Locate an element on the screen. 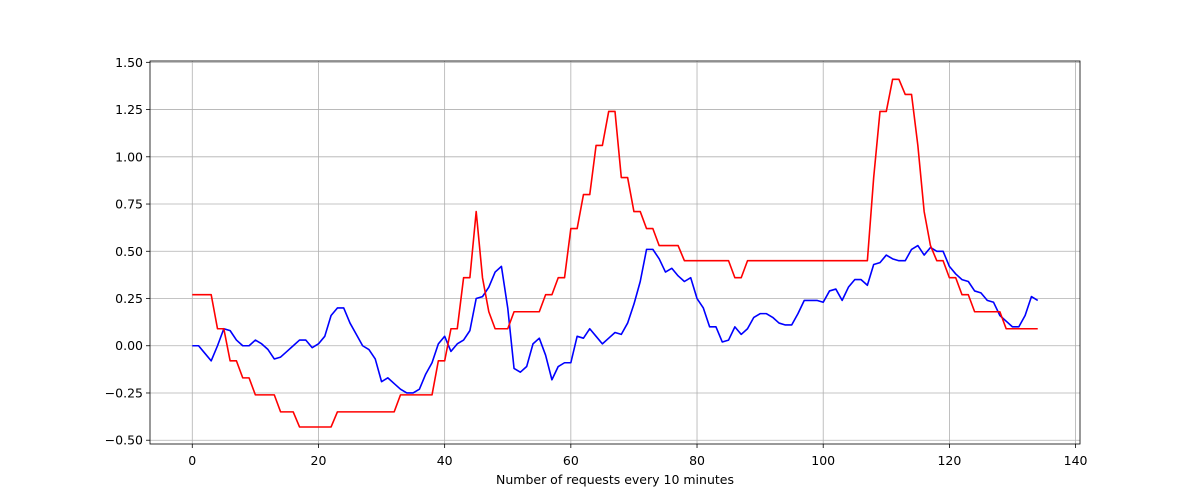 The height and width of the screenshot is (500, 1200). x-tick-label: 80 is located at coordinates (697, 460).